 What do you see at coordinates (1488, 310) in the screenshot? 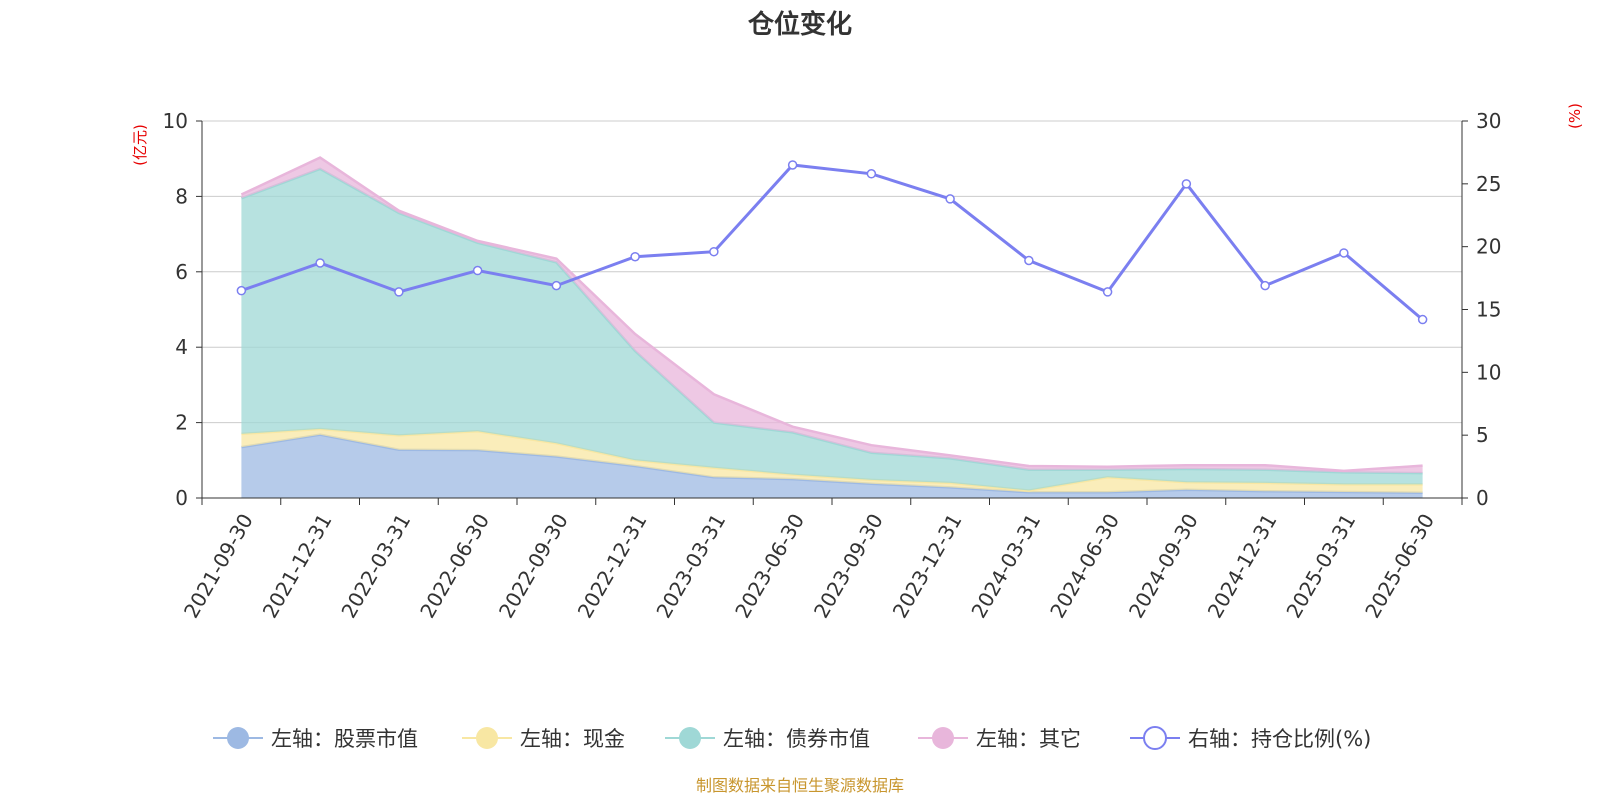
I see `right-tick-label: 15` at bounding box center [1488, 310].